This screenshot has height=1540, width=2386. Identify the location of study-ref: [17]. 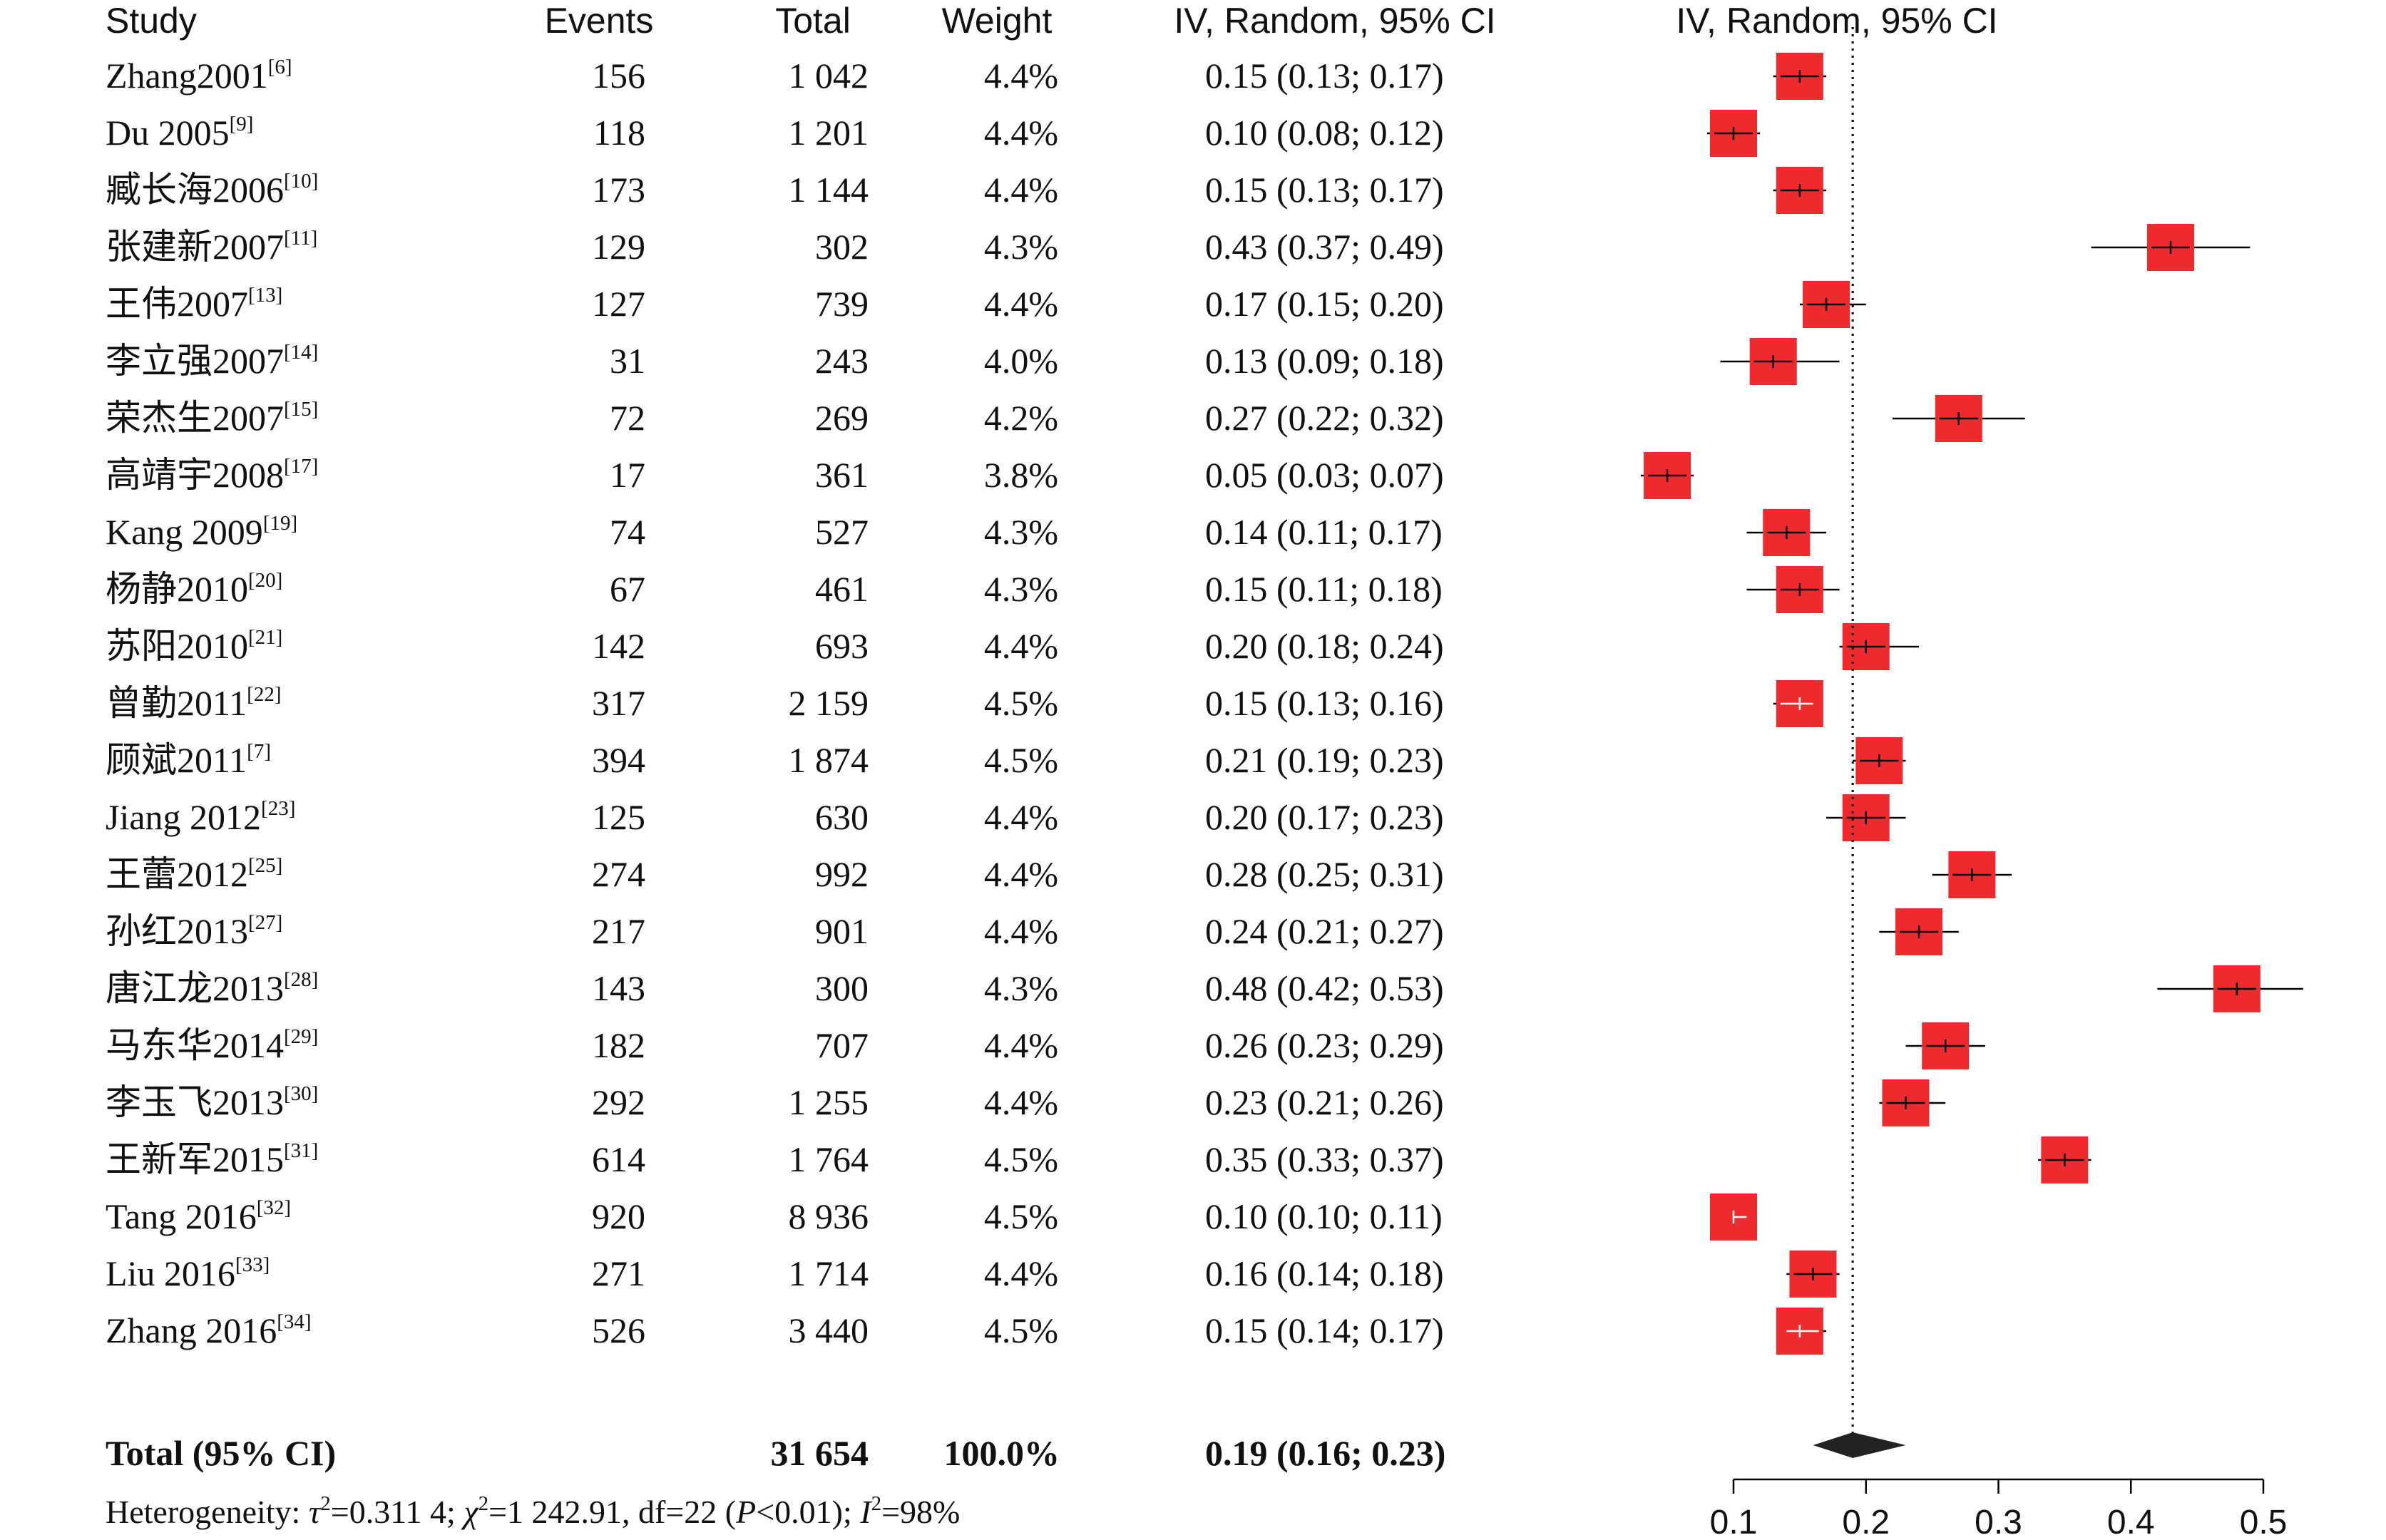
(301, 466).